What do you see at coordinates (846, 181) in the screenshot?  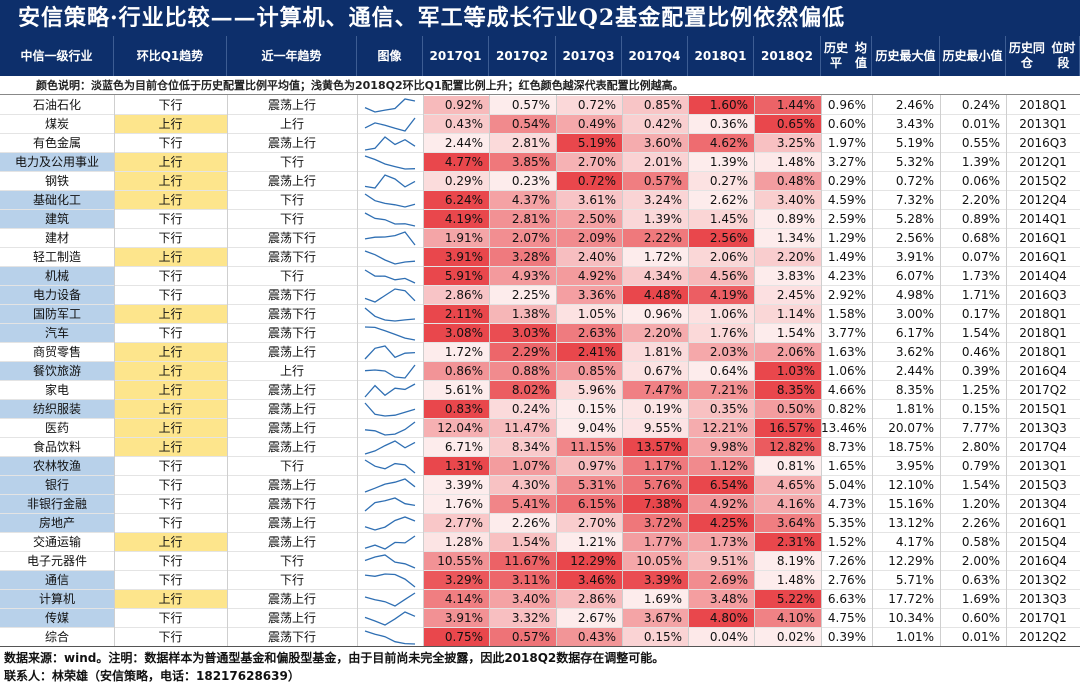 I see `hist-avg: 0.29%` at bounding box center [846, 181].